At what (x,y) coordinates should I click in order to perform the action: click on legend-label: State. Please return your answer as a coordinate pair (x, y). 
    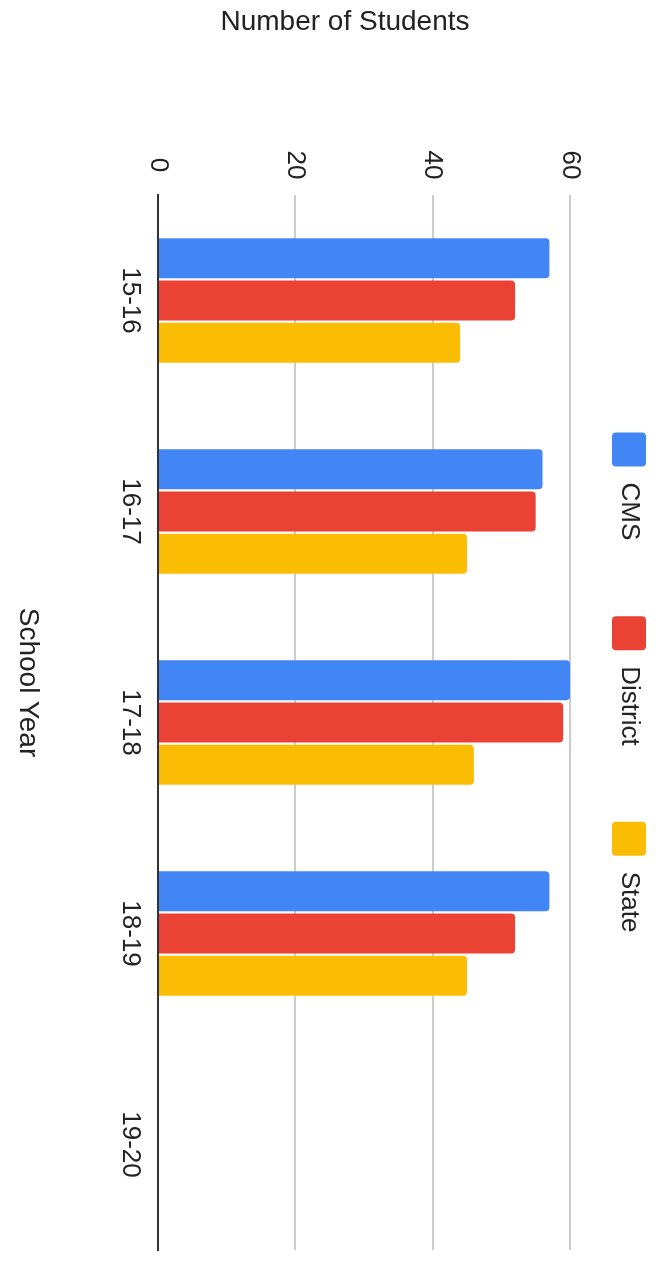
    Looking at the image, I should click on (630, 902).